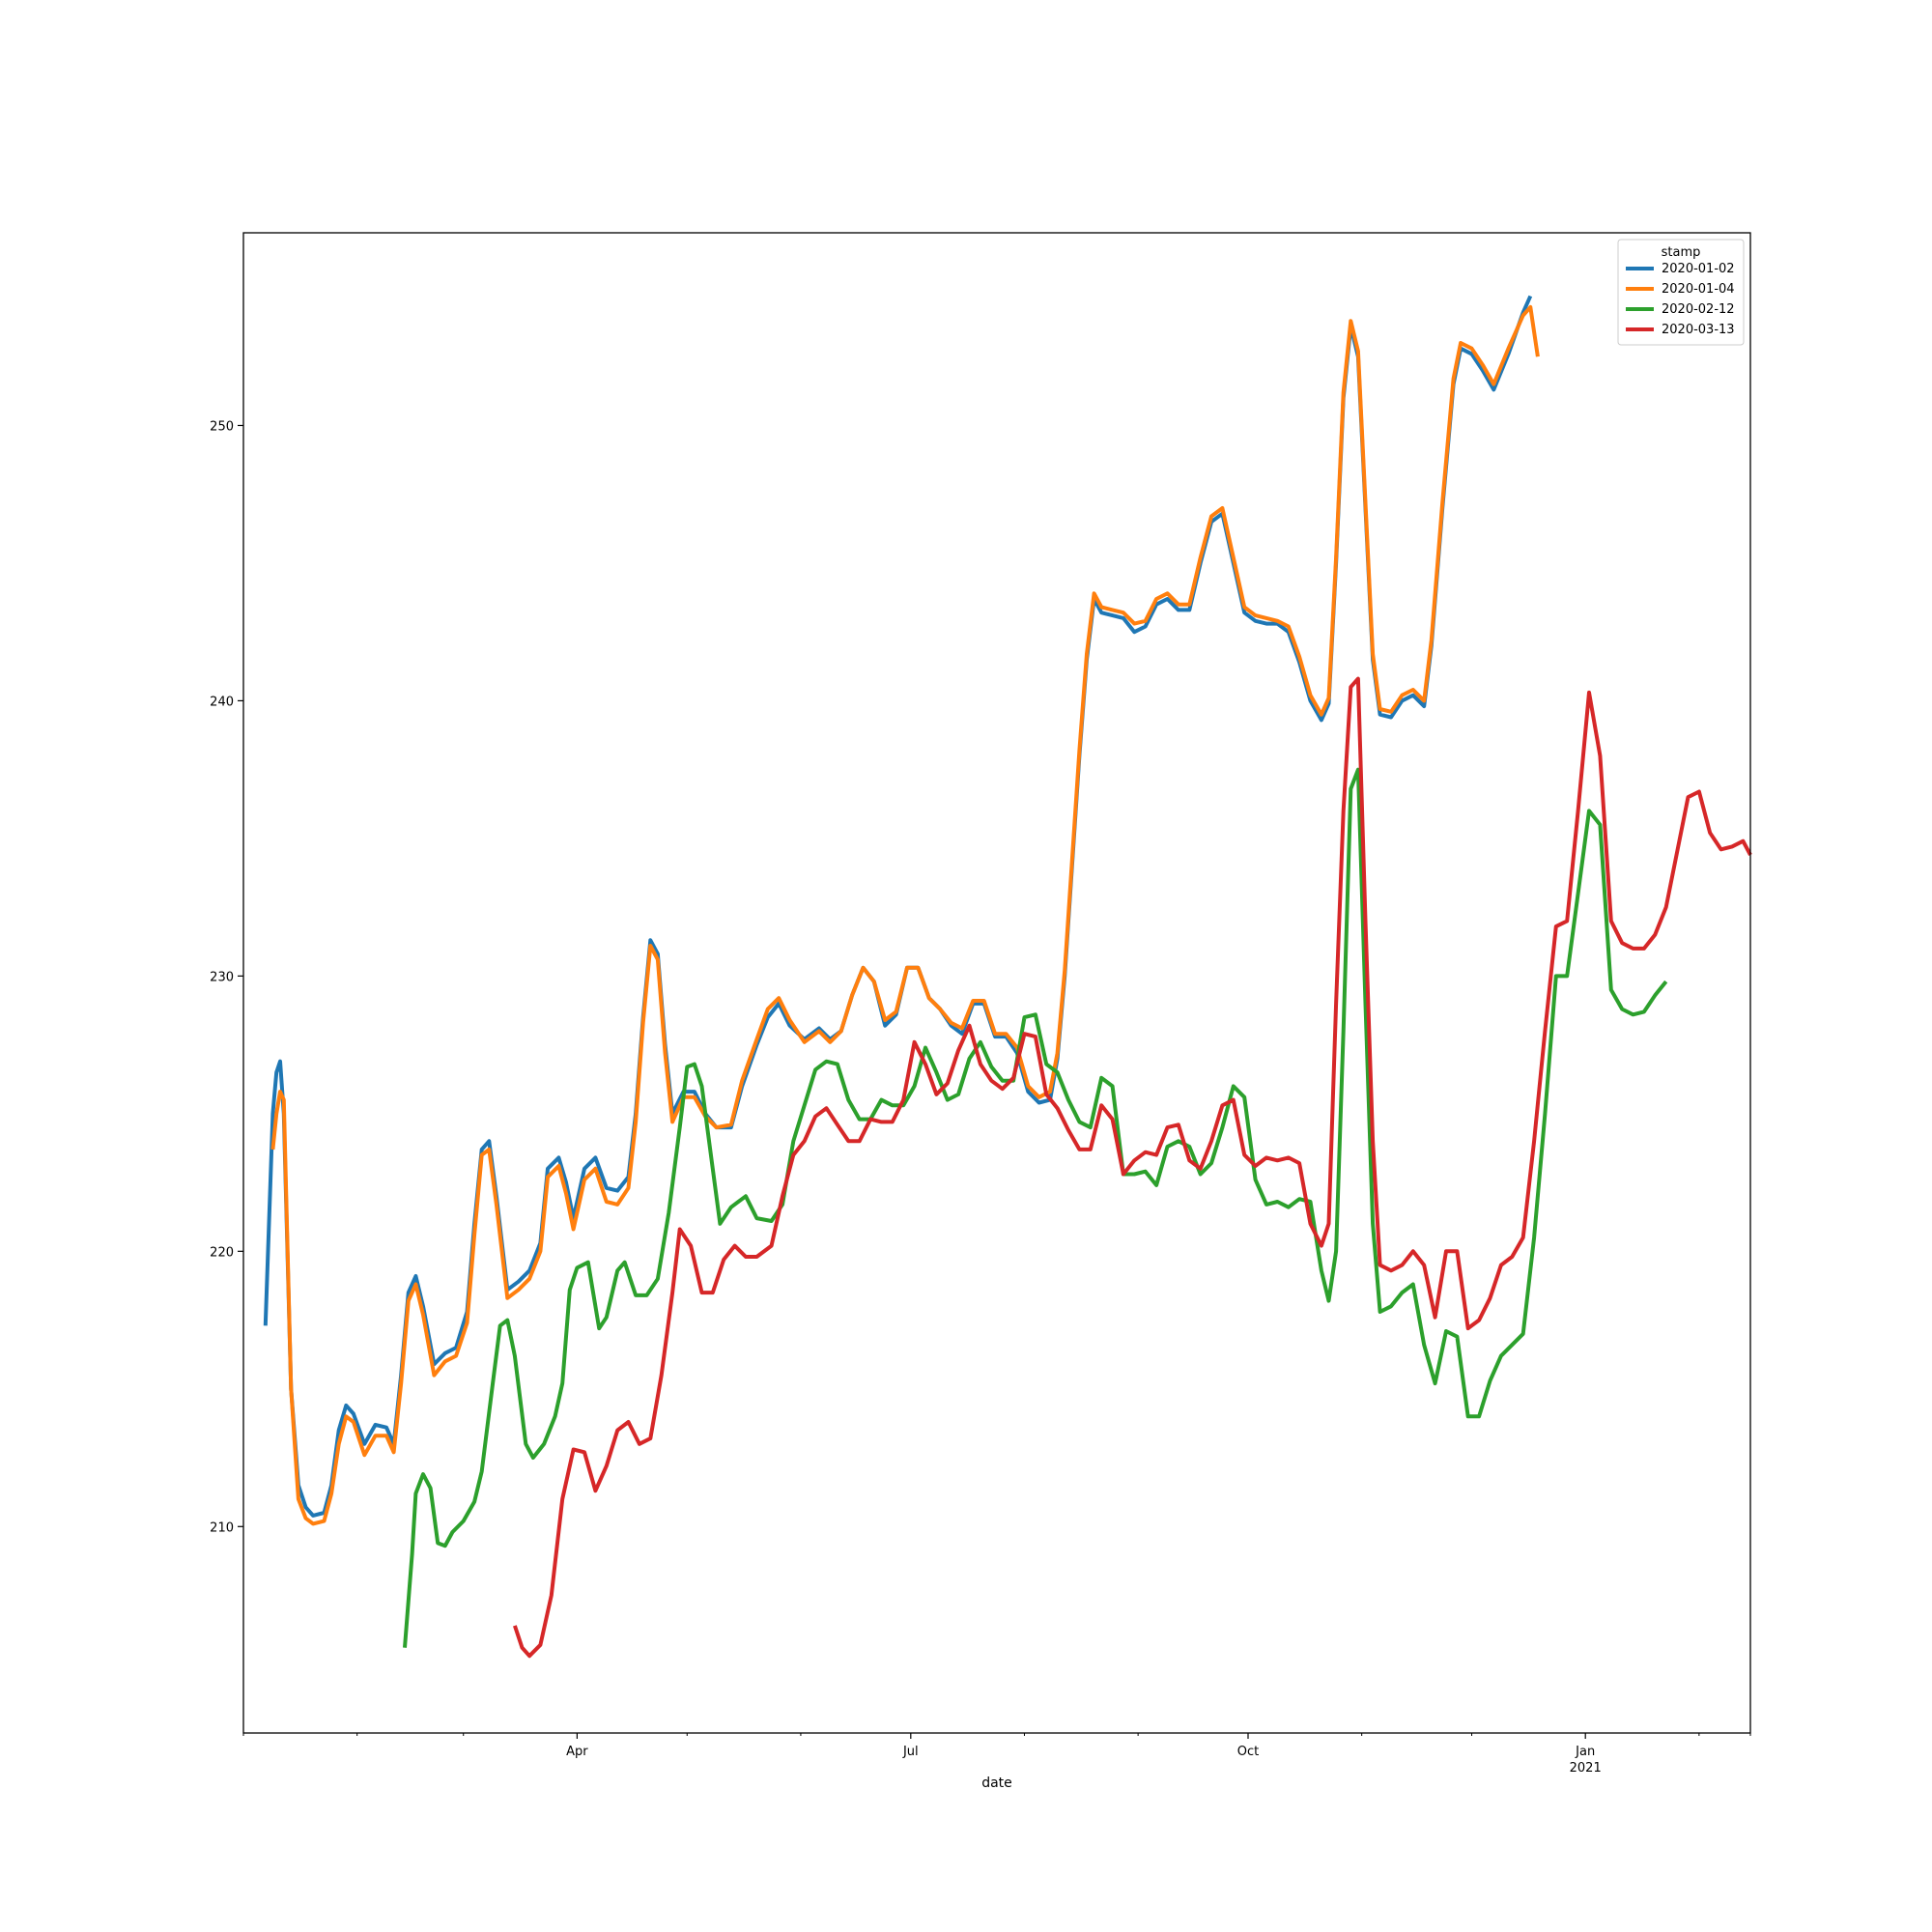  I want to click on x-tick-label: Jan, so click(1585, 1752).